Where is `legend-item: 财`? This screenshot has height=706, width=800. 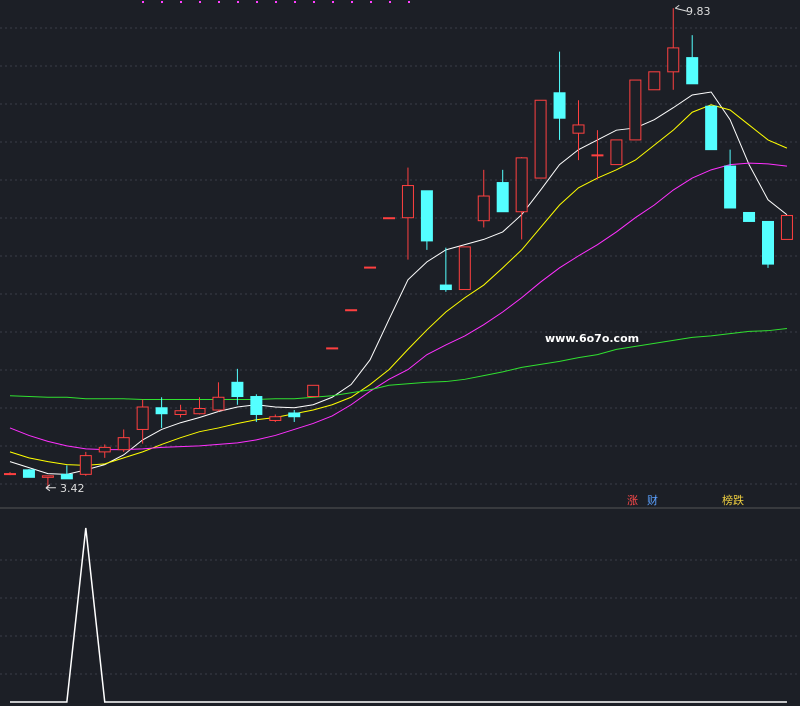
legend-item: 财 is located at coordinates (652, 500).